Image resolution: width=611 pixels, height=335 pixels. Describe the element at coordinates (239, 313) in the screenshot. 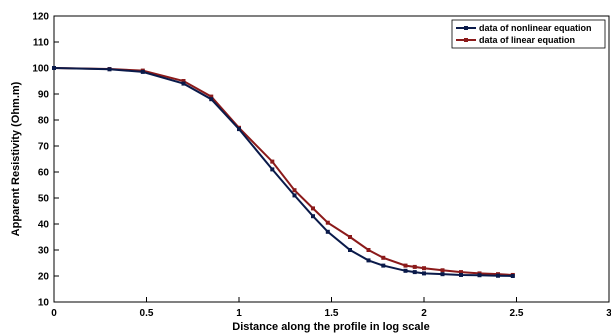

I see `x-tick-label: 1` at that location.